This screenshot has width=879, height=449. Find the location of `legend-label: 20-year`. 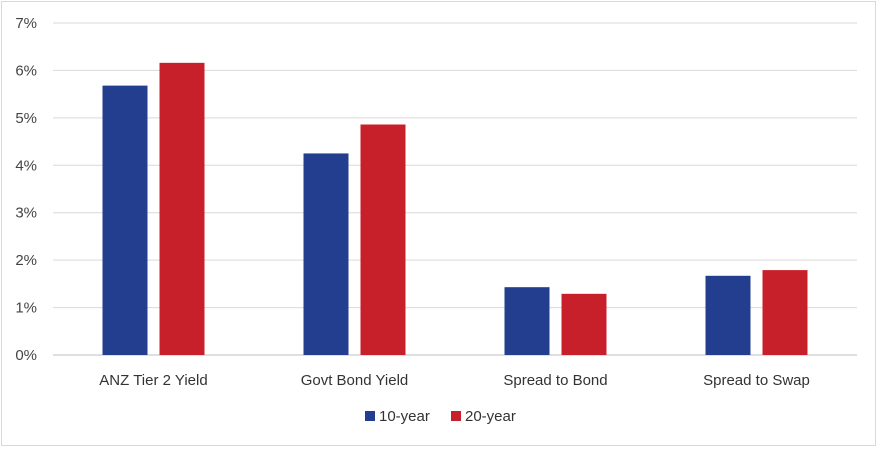

legend-label: 20-year is located at coordinates (490, 416).